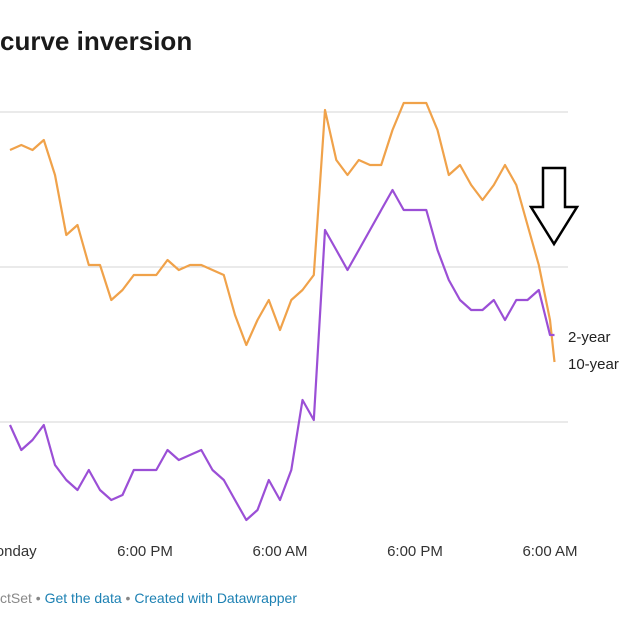  I want to click on chart-title: curve inversion, so click(96, 41).